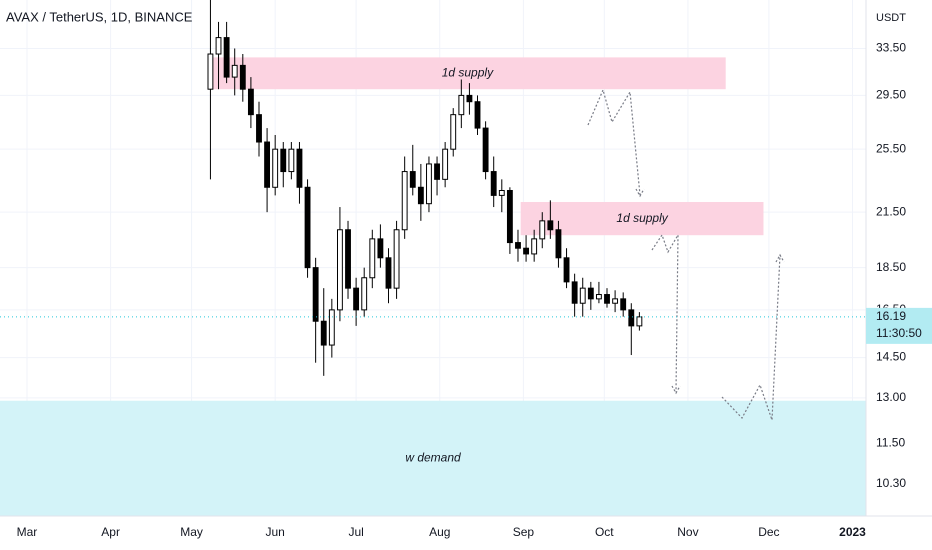 Image resolution: width=932 pixels, height=550 pixels. What do you see at coordinates (687, 532) in the screenshot?
I see `x-tick-label: Nov` at bounding box center [687, 532].